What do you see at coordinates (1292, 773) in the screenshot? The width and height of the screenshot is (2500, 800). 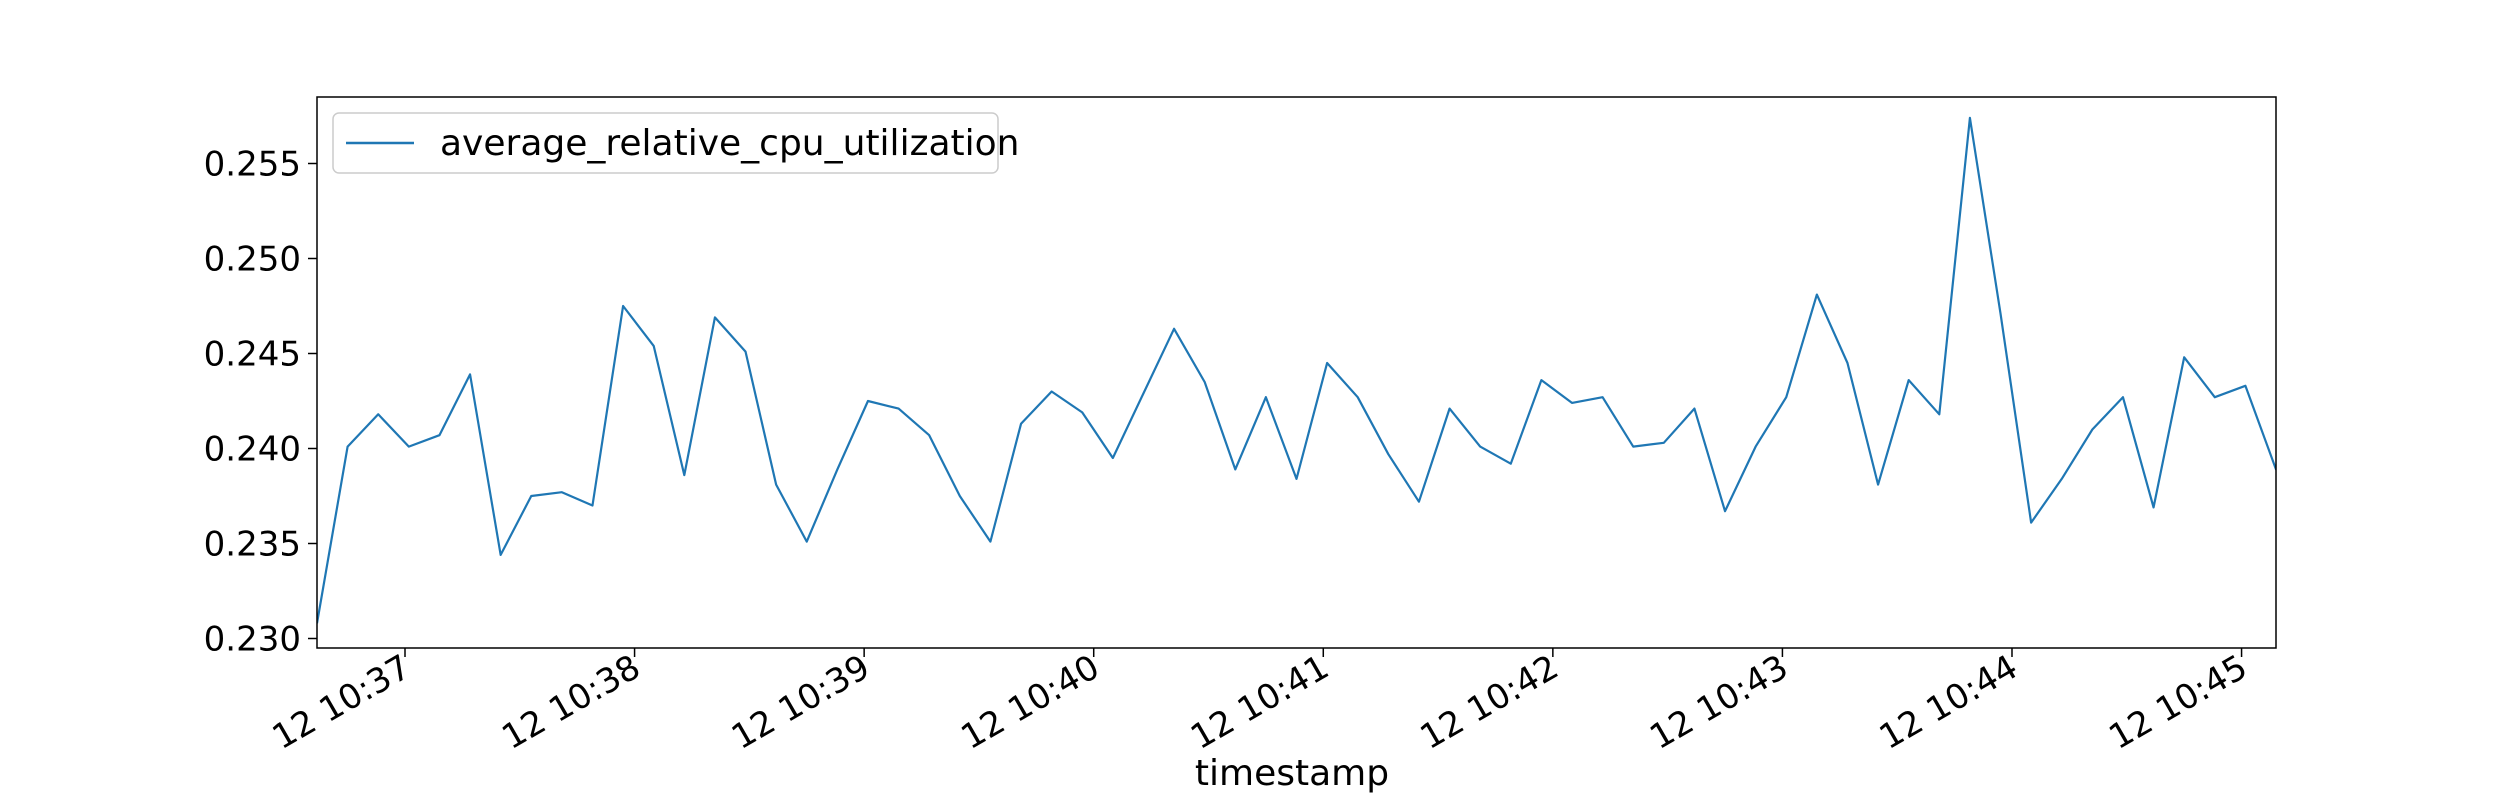 I see `x-axis-title: timestamp` at bounding box center [1292, 773].